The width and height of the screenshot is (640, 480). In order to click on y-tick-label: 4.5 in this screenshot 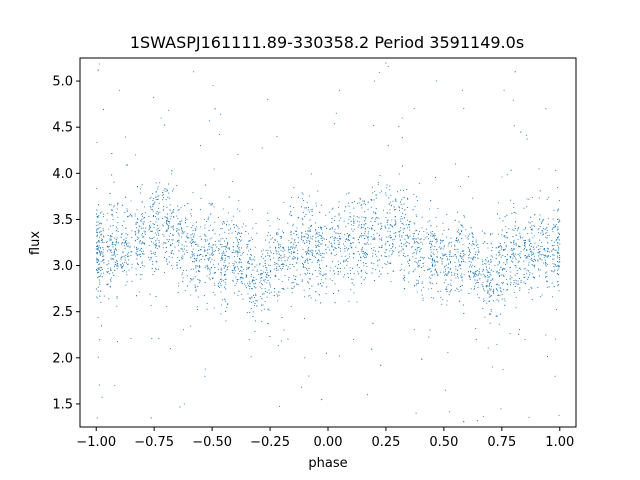, I will do `click(62, 128)`.